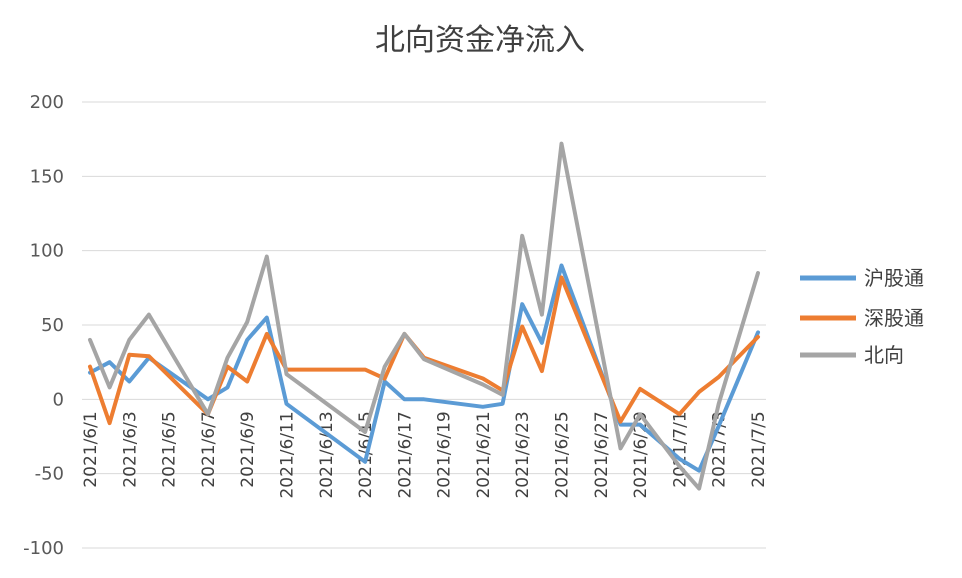  Describe the element at coordinates (602, 454) in the screenshot. I see `x-tick-label: 2021/6/27` at that location.